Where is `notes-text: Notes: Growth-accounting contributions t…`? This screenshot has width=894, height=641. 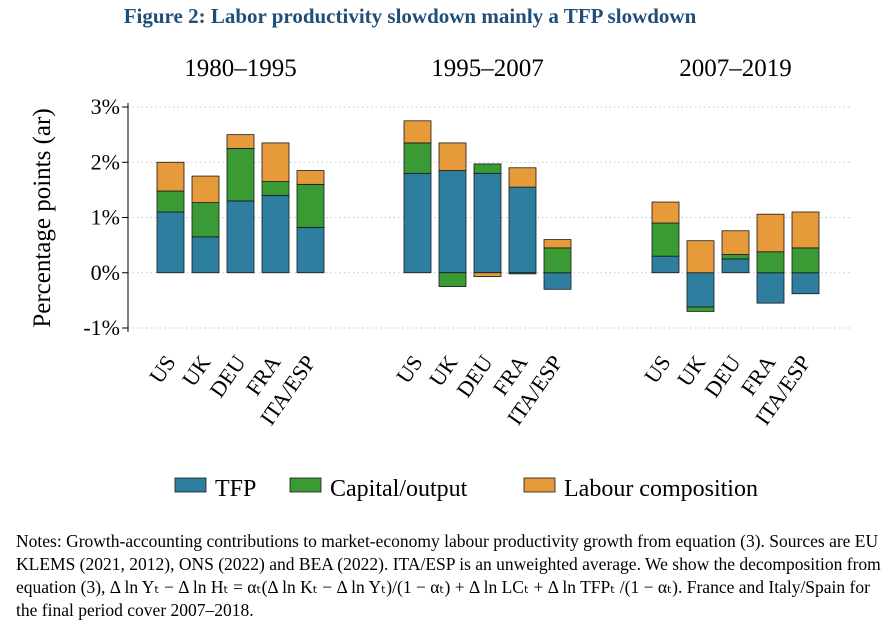
notes-text: Notes: Growth-accounting contributions t… is located at coordinates (448, 575).